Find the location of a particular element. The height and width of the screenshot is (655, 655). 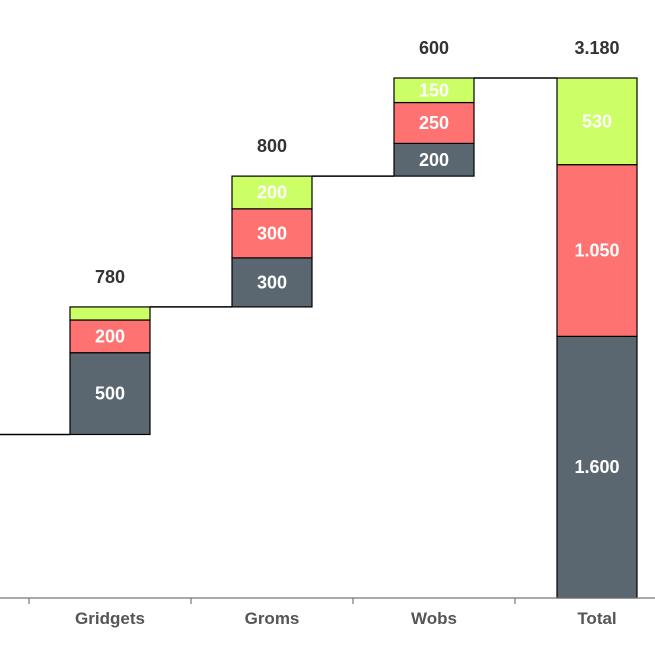

segment-value-label: 250 is located at coordinates (434, 123).